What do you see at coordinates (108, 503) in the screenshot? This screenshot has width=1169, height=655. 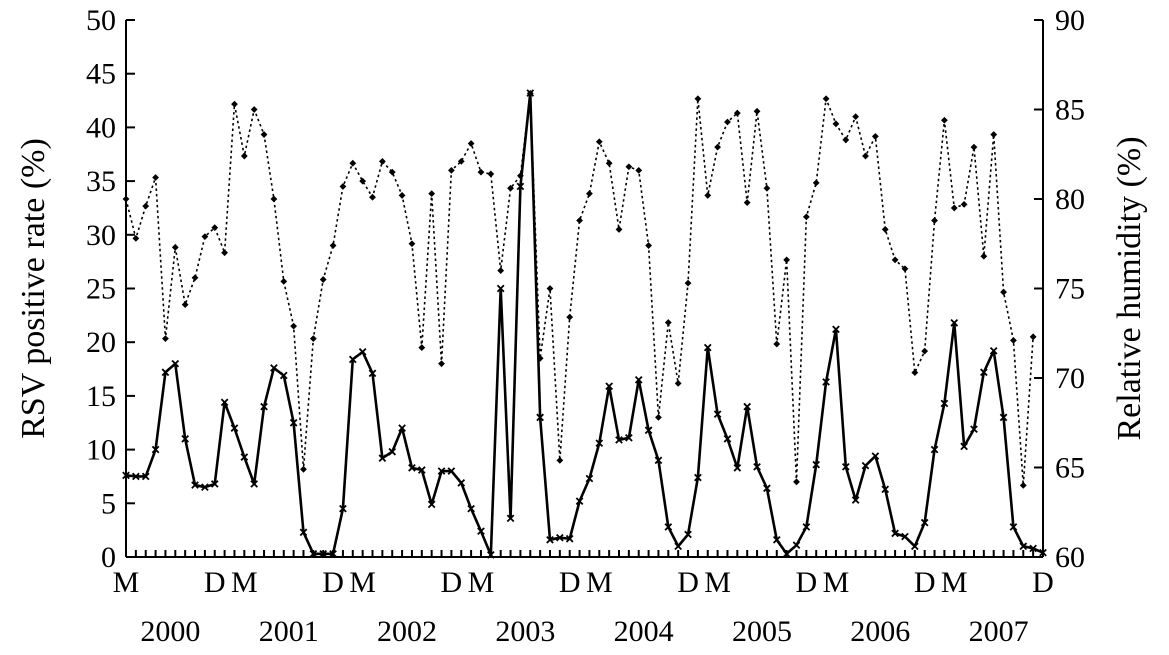 I see `y-tick-left-label: 5` at bounding box center [108, 503].